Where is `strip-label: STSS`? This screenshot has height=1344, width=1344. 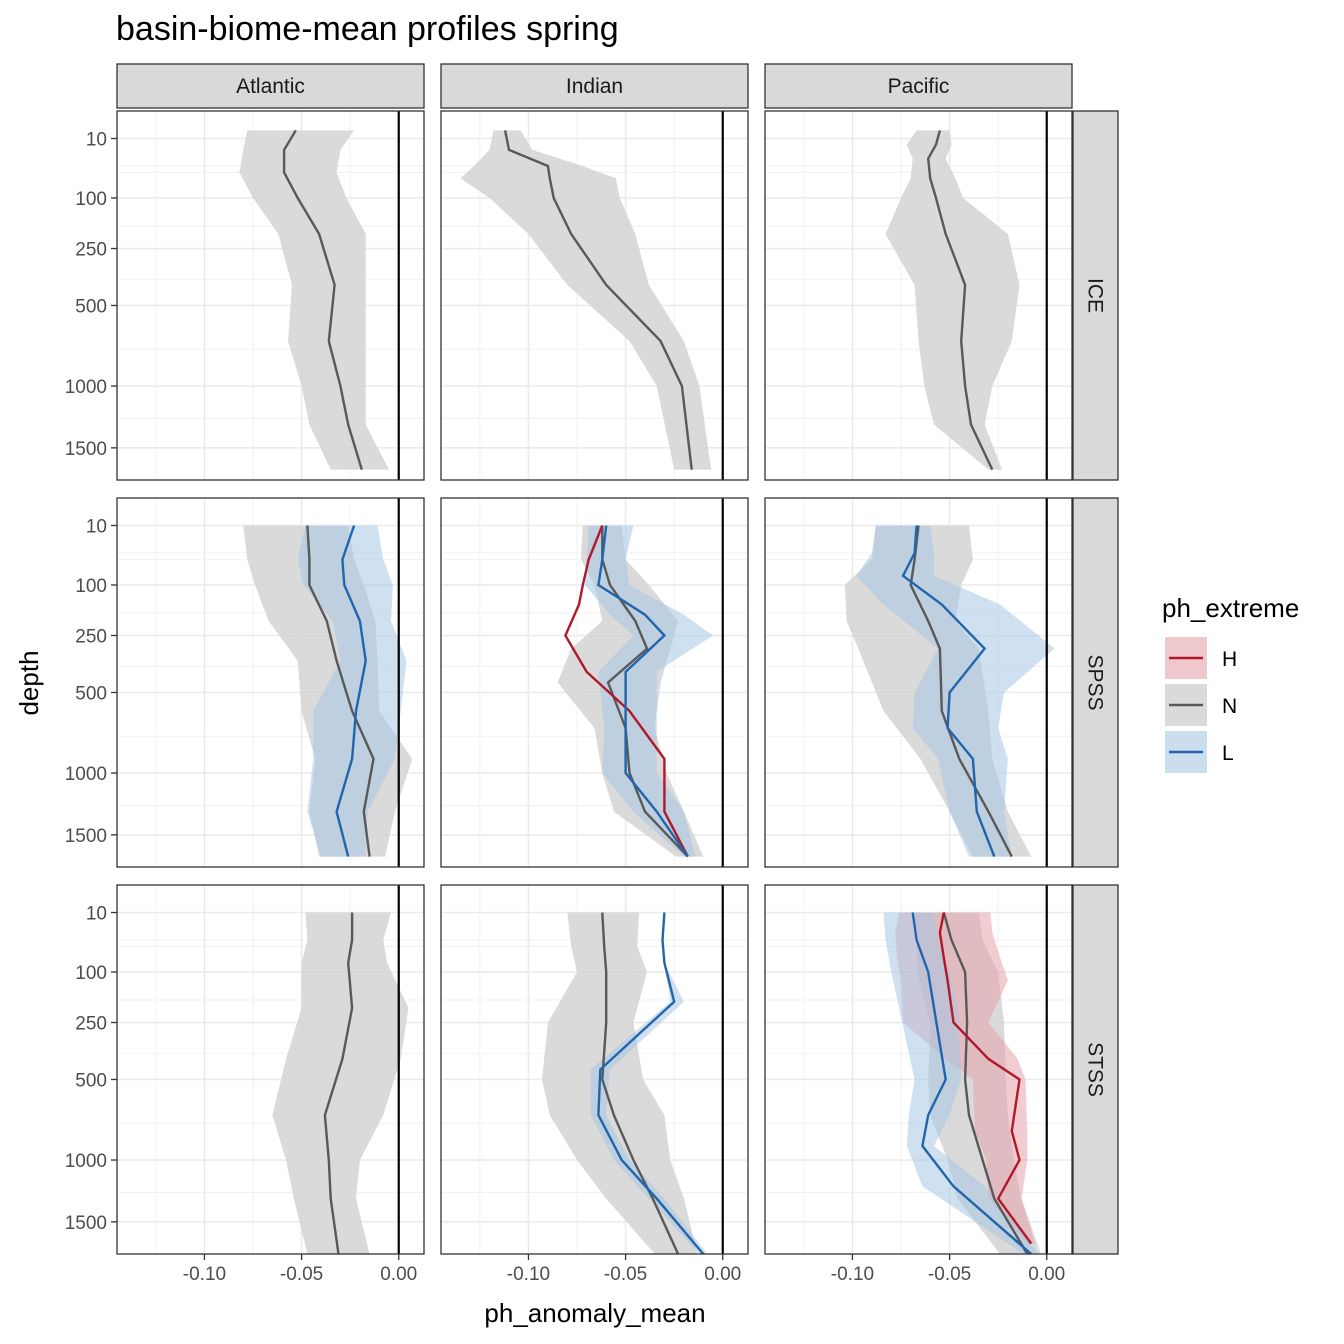 strip-label: STSS is located at coordinates (1095, 1069).